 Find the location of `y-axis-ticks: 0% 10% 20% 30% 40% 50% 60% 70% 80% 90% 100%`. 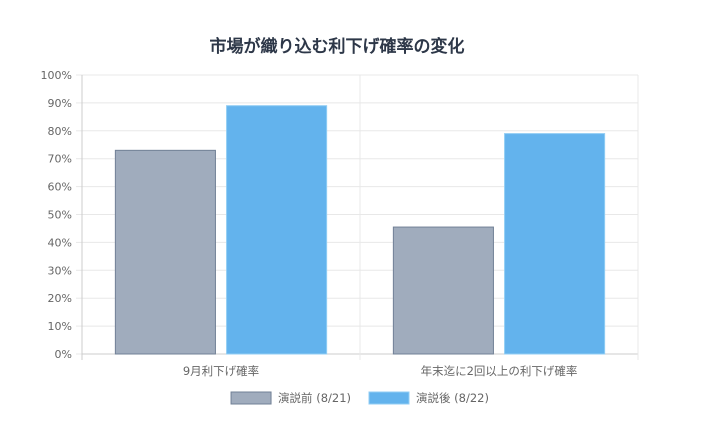

y-axis-ticks: 0% 10% 20% 30% 40% 50% 60% 70% 80% 90% 100% is located at coordinates (56, 215).